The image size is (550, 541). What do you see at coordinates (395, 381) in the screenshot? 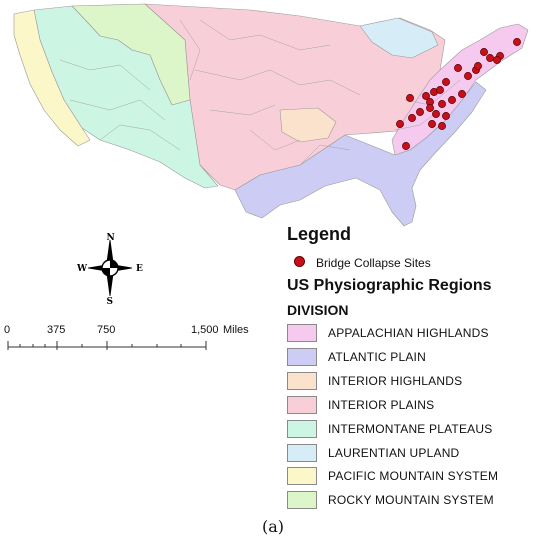
I see `division-label: INTERIOR HIGHLANDS` at bounding box center [395, 381].